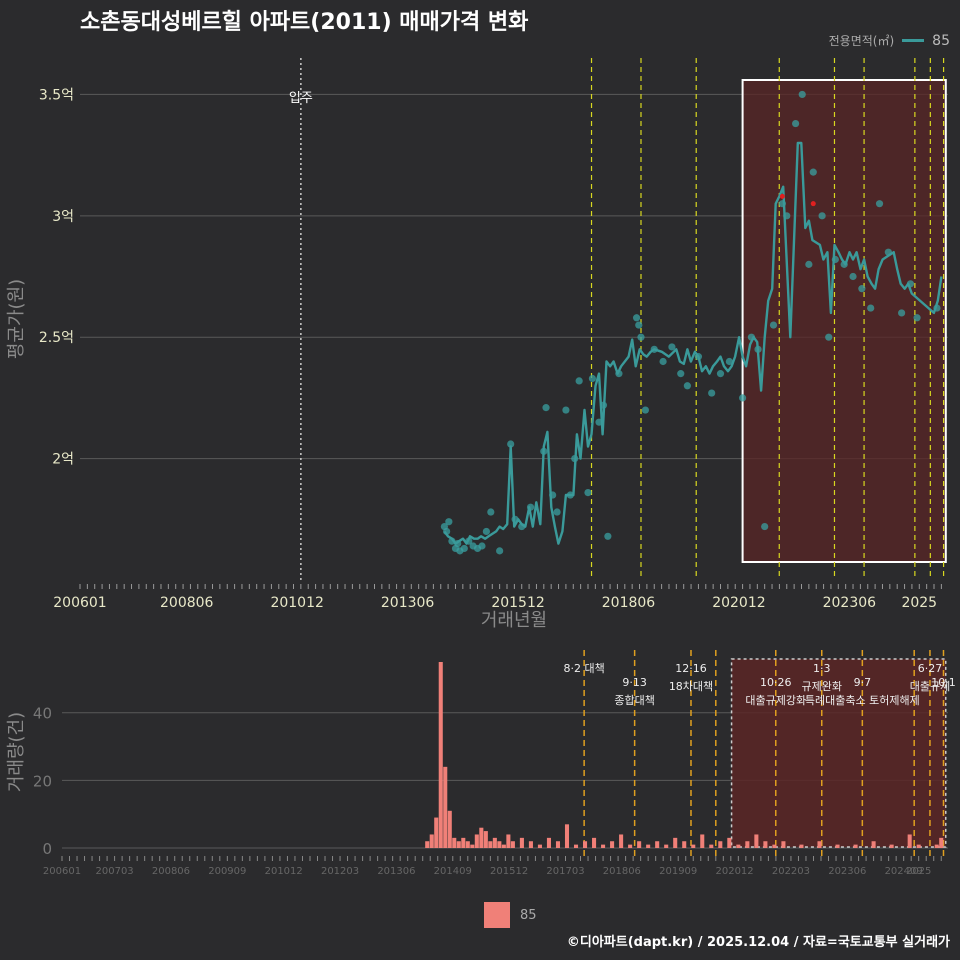 Image resolution: width=960 pixels, height=960 pixels. What do you see at coordinates (63, 217) in the screenshot?
I see `y-tick-label: 3억` at bounding box center [63, 217].